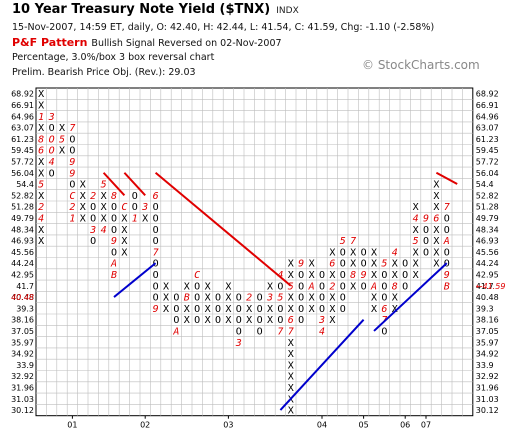  Describe the element at coordinates (25, 286) in the screenshot. I see `y-tick-label-left: 41.7` at that location.